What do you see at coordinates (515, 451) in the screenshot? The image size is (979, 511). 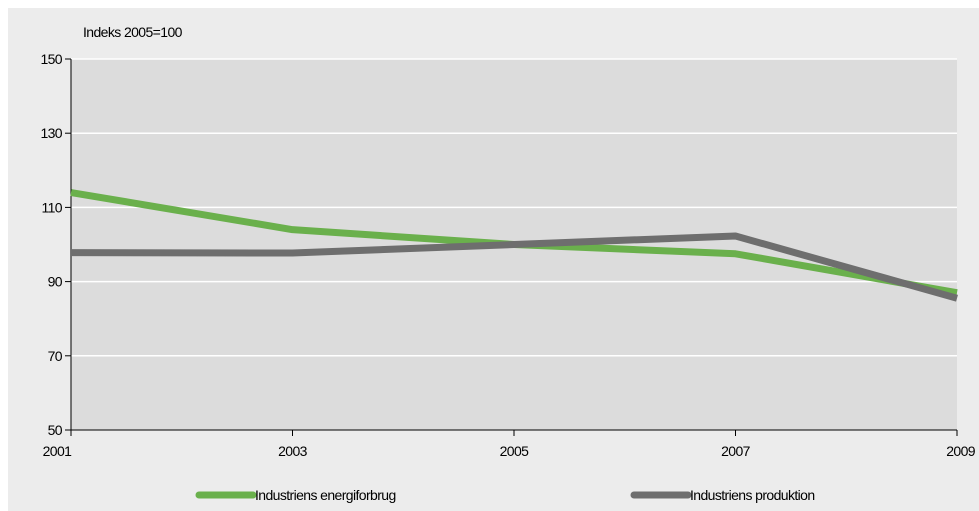 I see `x-tick-label: 2005` at bounding box center [515, 451].